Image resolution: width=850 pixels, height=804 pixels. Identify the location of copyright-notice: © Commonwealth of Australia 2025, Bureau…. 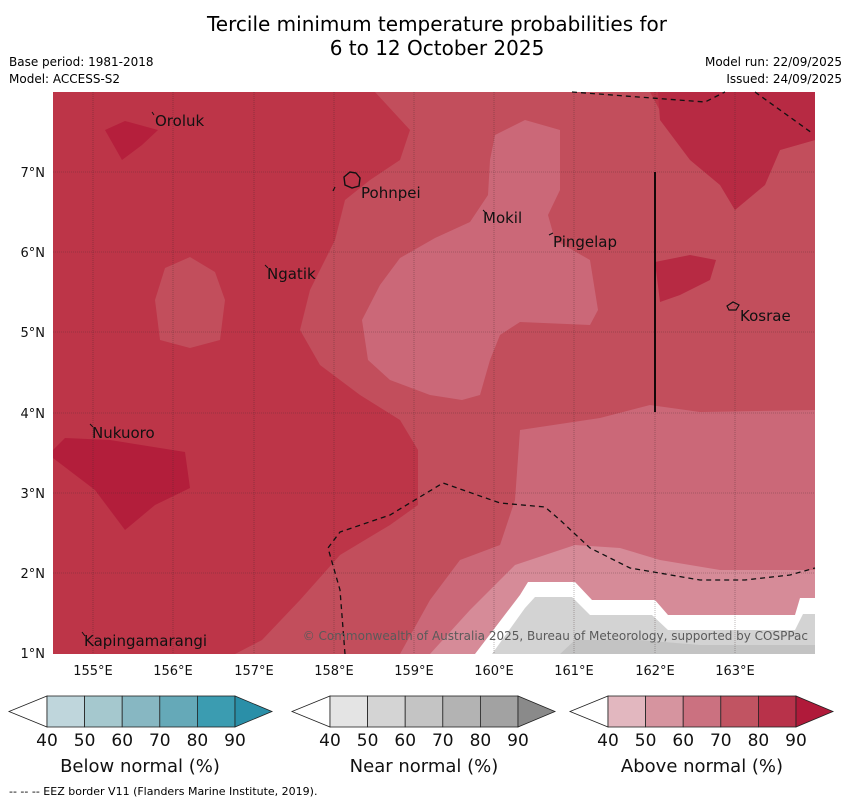
(555, 636).